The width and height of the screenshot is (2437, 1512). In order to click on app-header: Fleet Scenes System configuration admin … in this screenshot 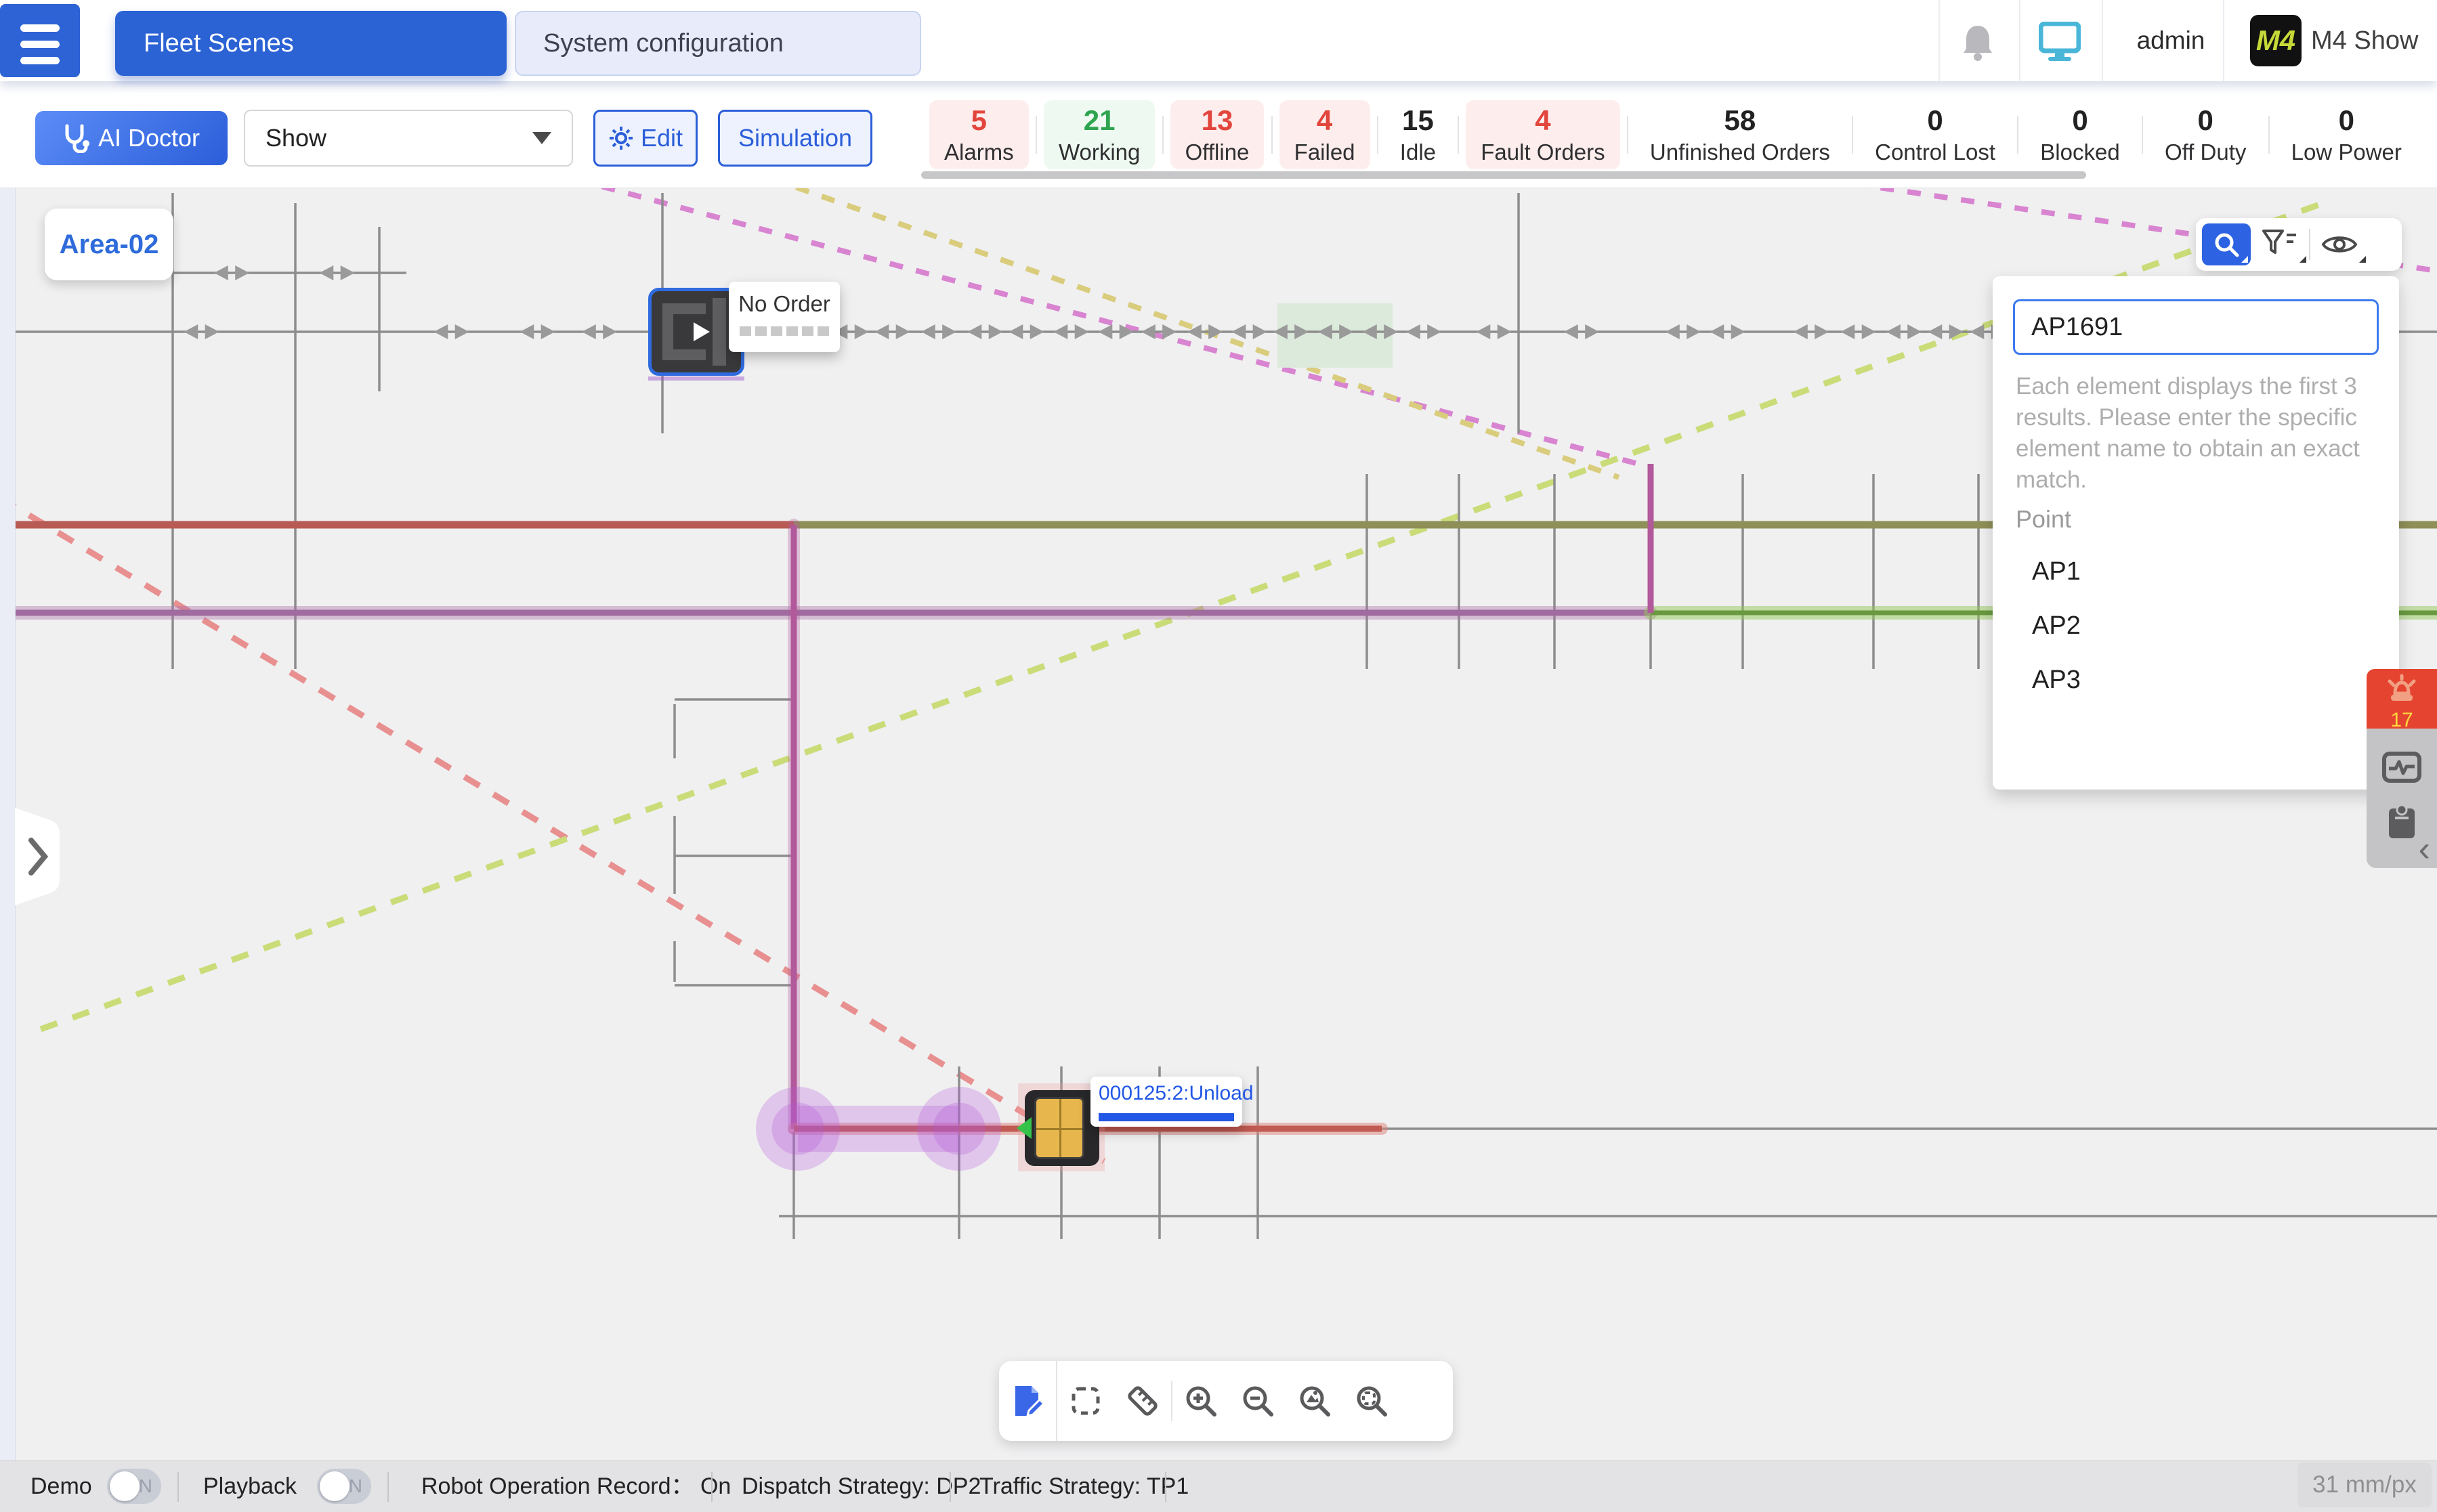, I will do `click(1218, 40)`.